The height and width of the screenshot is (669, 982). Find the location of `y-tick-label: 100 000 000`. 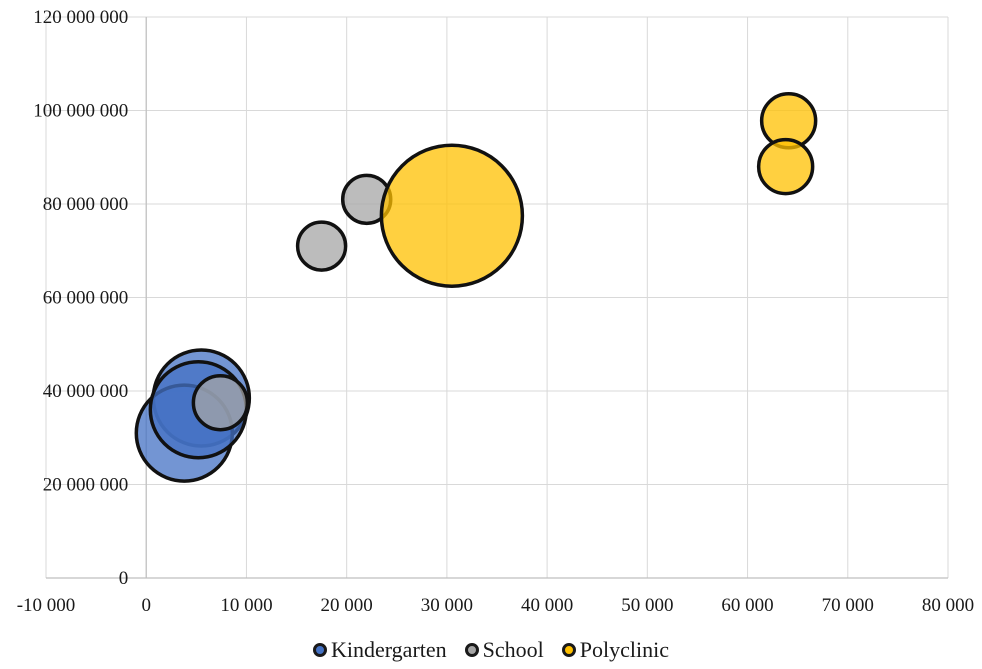

y-tick-label: 100 000 000 is located at coordinates (80, 111).